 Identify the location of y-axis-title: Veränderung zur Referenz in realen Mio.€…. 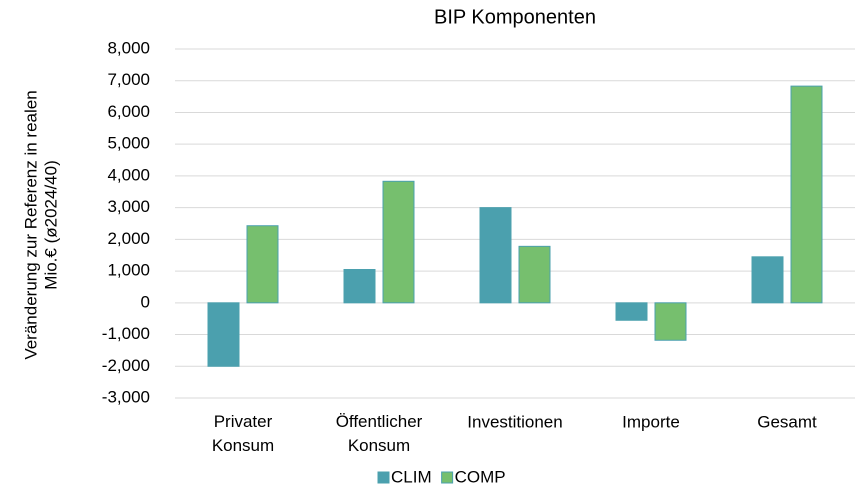
(40, 224).